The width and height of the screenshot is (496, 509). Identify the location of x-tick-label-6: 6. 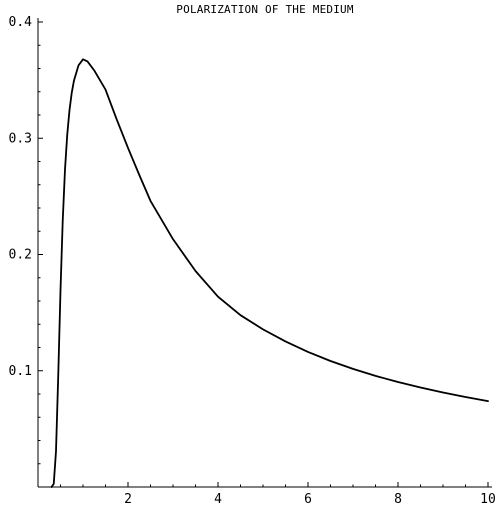
(308, 499).